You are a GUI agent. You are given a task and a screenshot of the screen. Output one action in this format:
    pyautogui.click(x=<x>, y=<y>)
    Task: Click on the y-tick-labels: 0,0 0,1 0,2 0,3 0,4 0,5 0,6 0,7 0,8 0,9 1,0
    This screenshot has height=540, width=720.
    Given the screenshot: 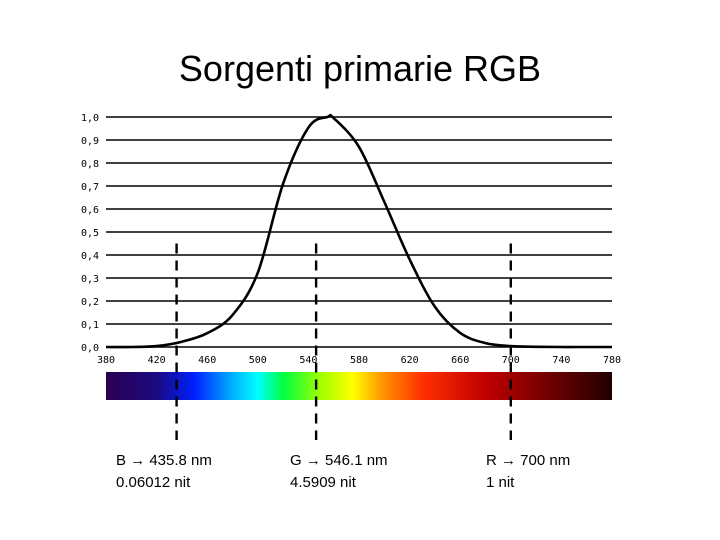 What is the action you would take?
    pyautogui.click(x=90, y=233)
    